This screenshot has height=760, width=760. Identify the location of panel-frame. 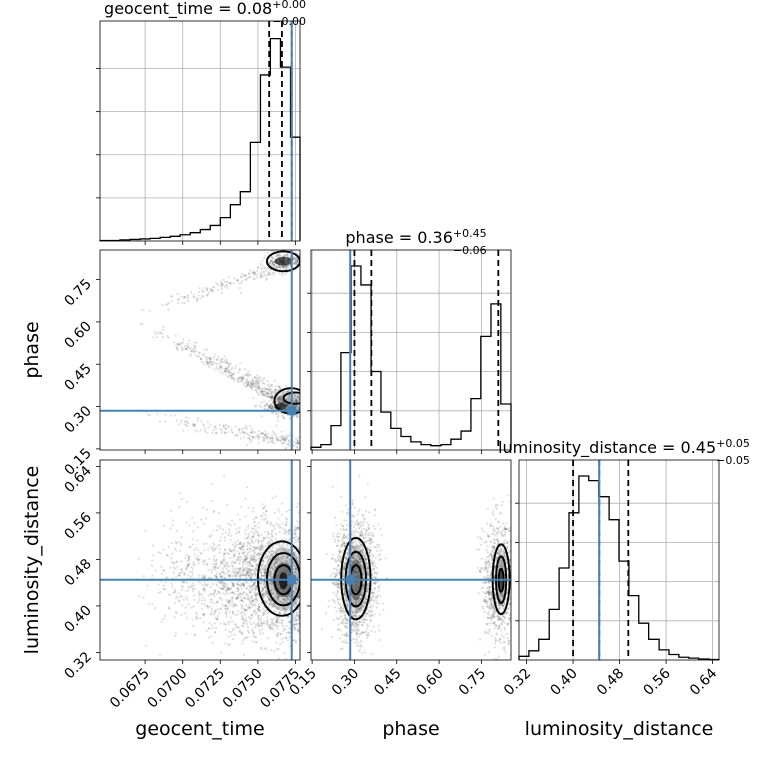
(411, 350).